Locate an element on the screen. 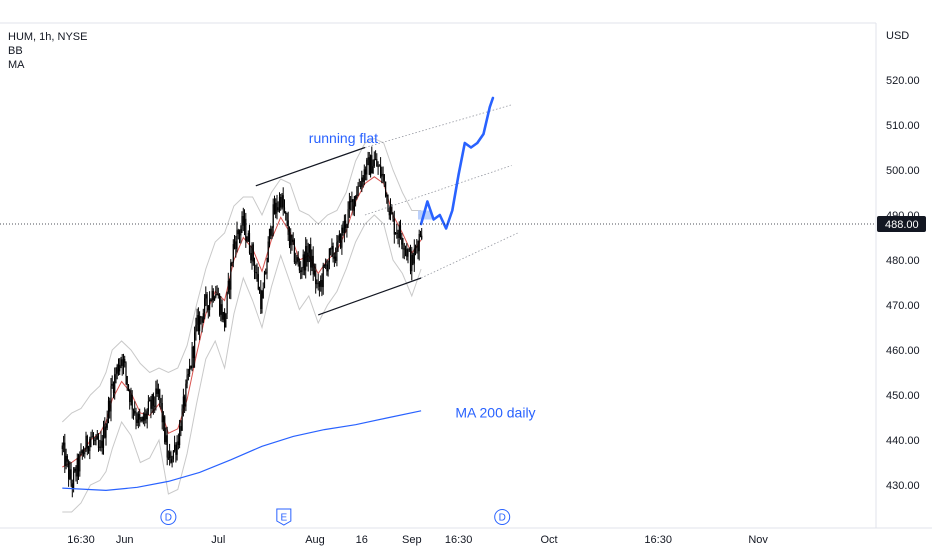 Image resolution: width=932 pixels, height=550 pixels. dividend-marker is located at coordinates (168, 517).